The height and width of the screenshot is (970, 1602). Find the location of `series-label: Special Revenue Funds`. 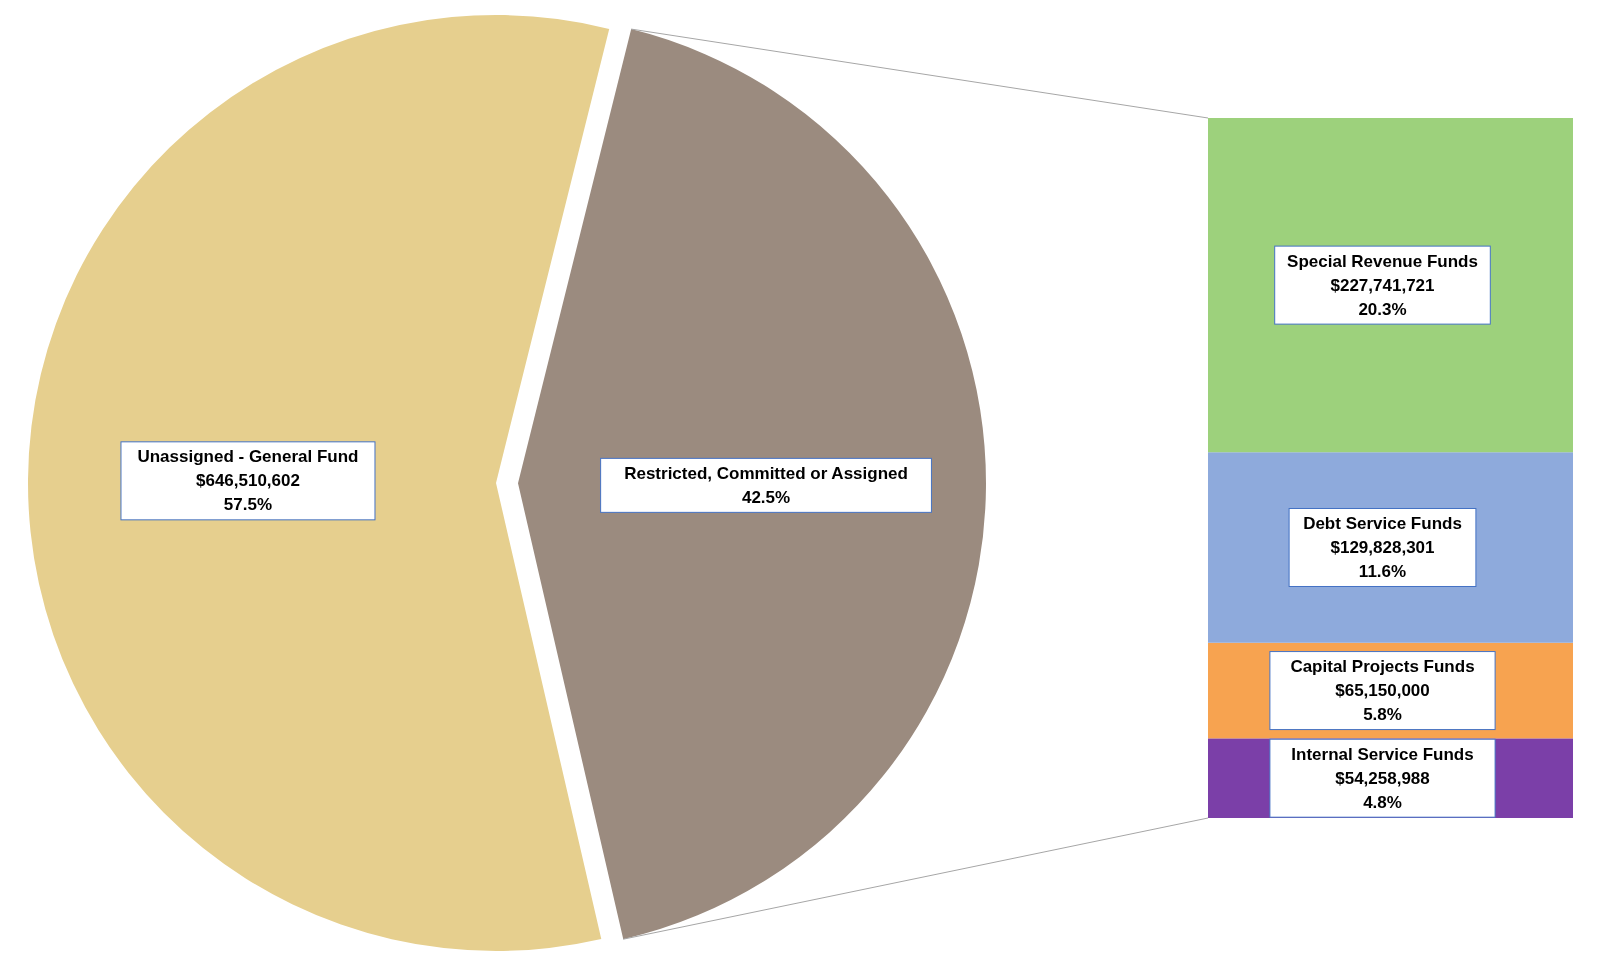

series-label: Special Revenue Funds is located at coordinates (1382, 261).